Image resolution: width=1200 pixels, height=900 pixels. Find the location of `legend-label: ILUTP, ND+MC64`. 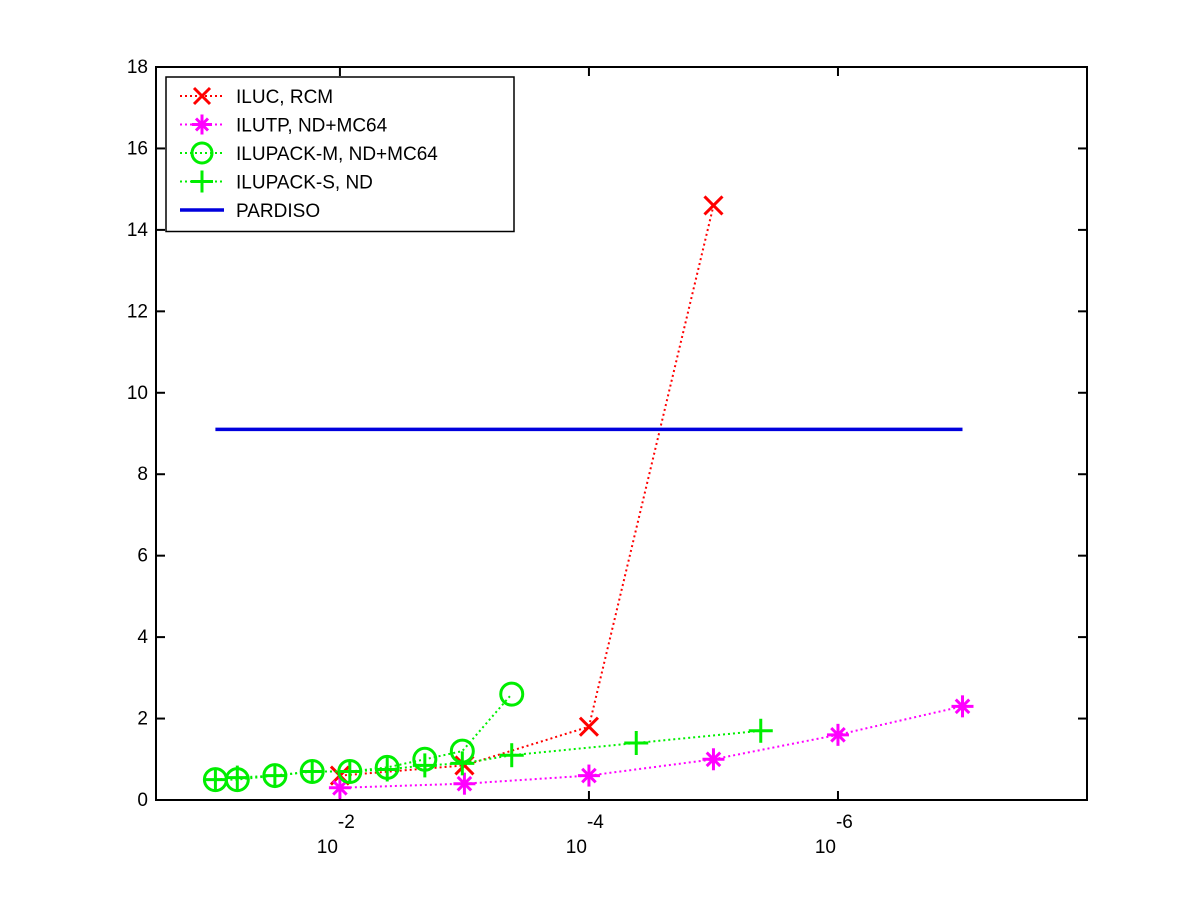

legend-label: ILUTP, ND+MC64 is located at coordinates (312, 126).